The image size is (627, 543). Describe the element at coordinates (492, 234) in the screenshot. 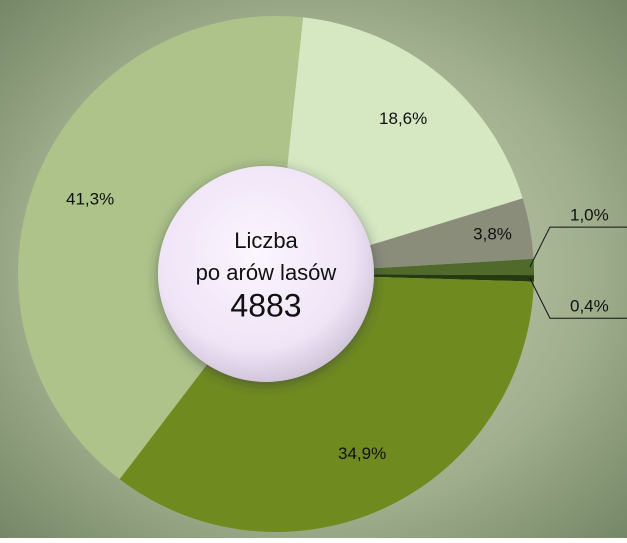

I see `data-label: 3,8%` at that location.